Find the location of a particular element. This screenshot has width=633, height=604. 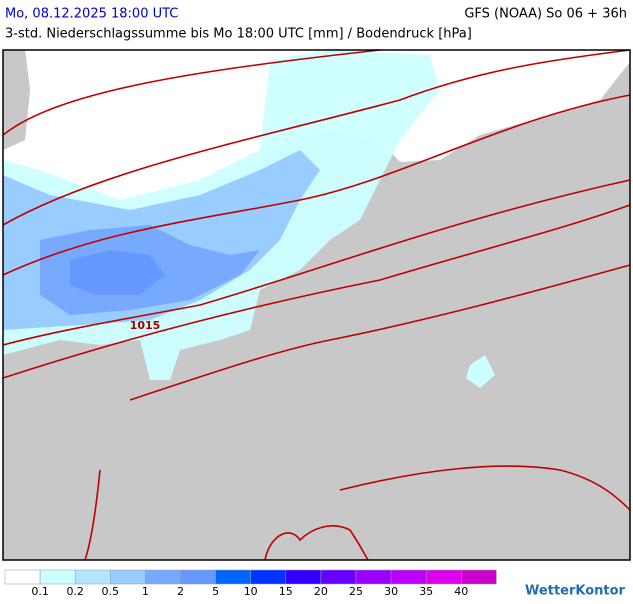

legend-label: 25 is located at coordinates (356, 591).